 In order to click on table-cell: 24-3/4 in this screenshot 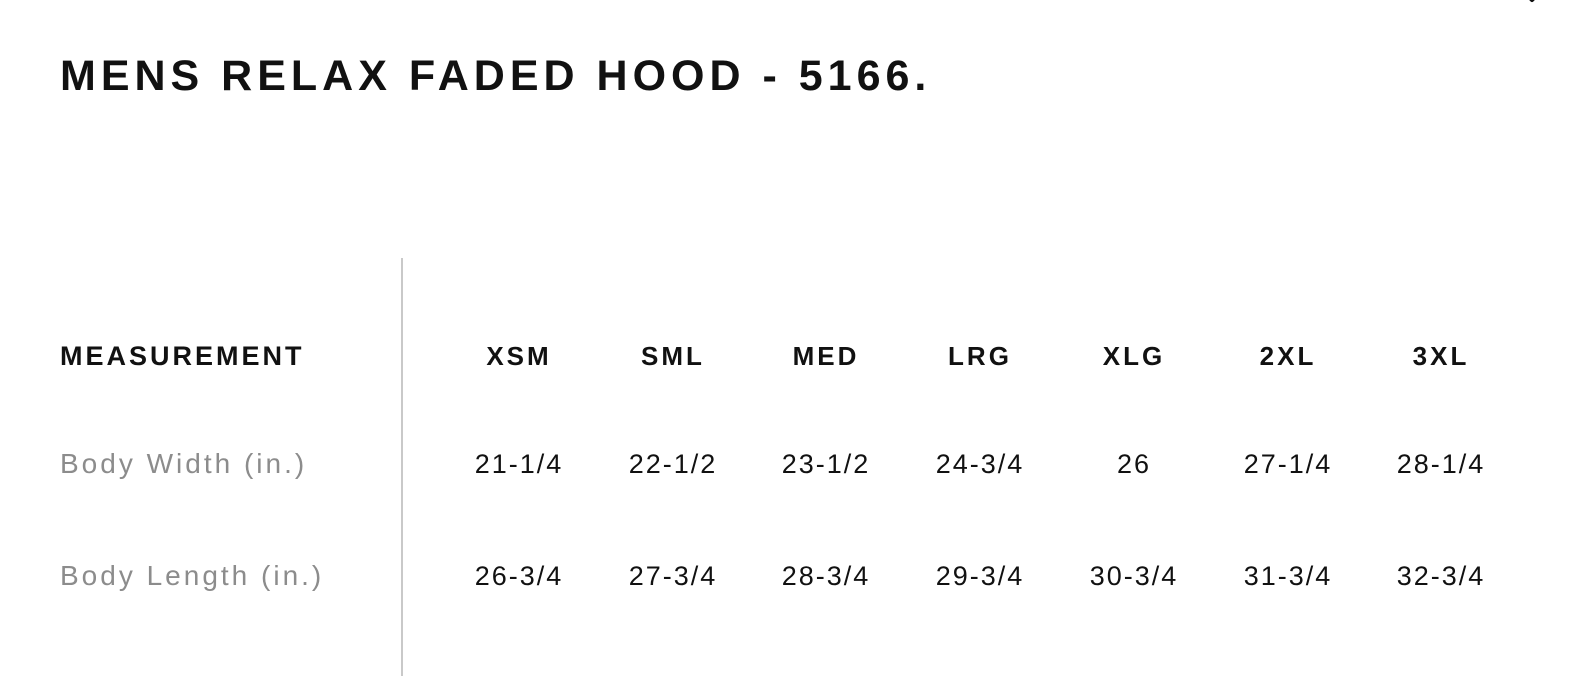, I will do `click(980, 464)`.